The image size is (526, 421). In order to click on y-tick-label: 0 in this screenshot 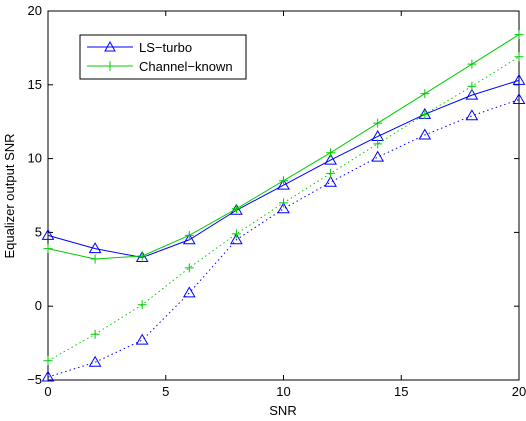, I will do `click(38, 305)`.